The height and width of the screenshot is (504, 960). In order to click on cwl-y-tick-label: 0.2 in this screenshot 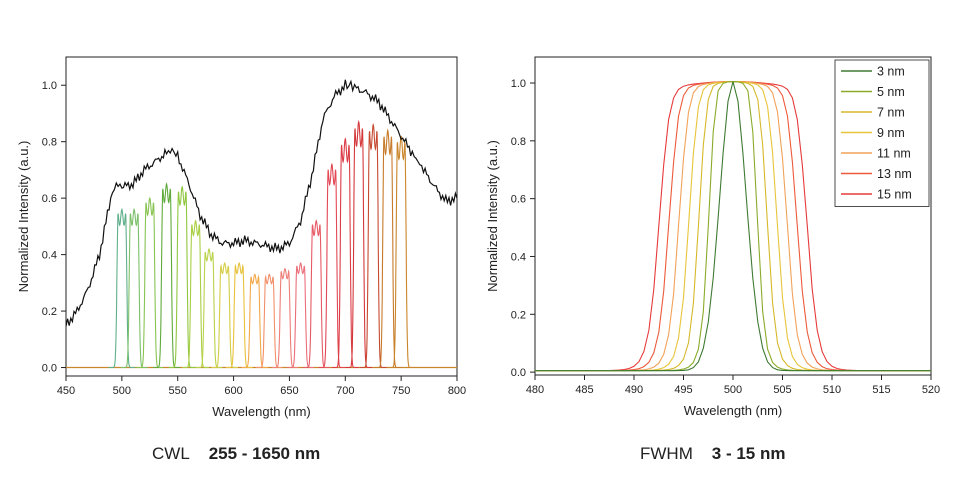, I will do `click(49, 312)`.